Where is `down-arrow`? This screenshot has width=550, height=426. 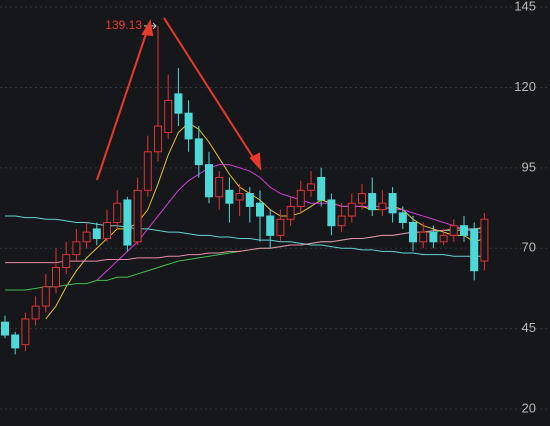 down-arrow is located at coordinates (210, 90).